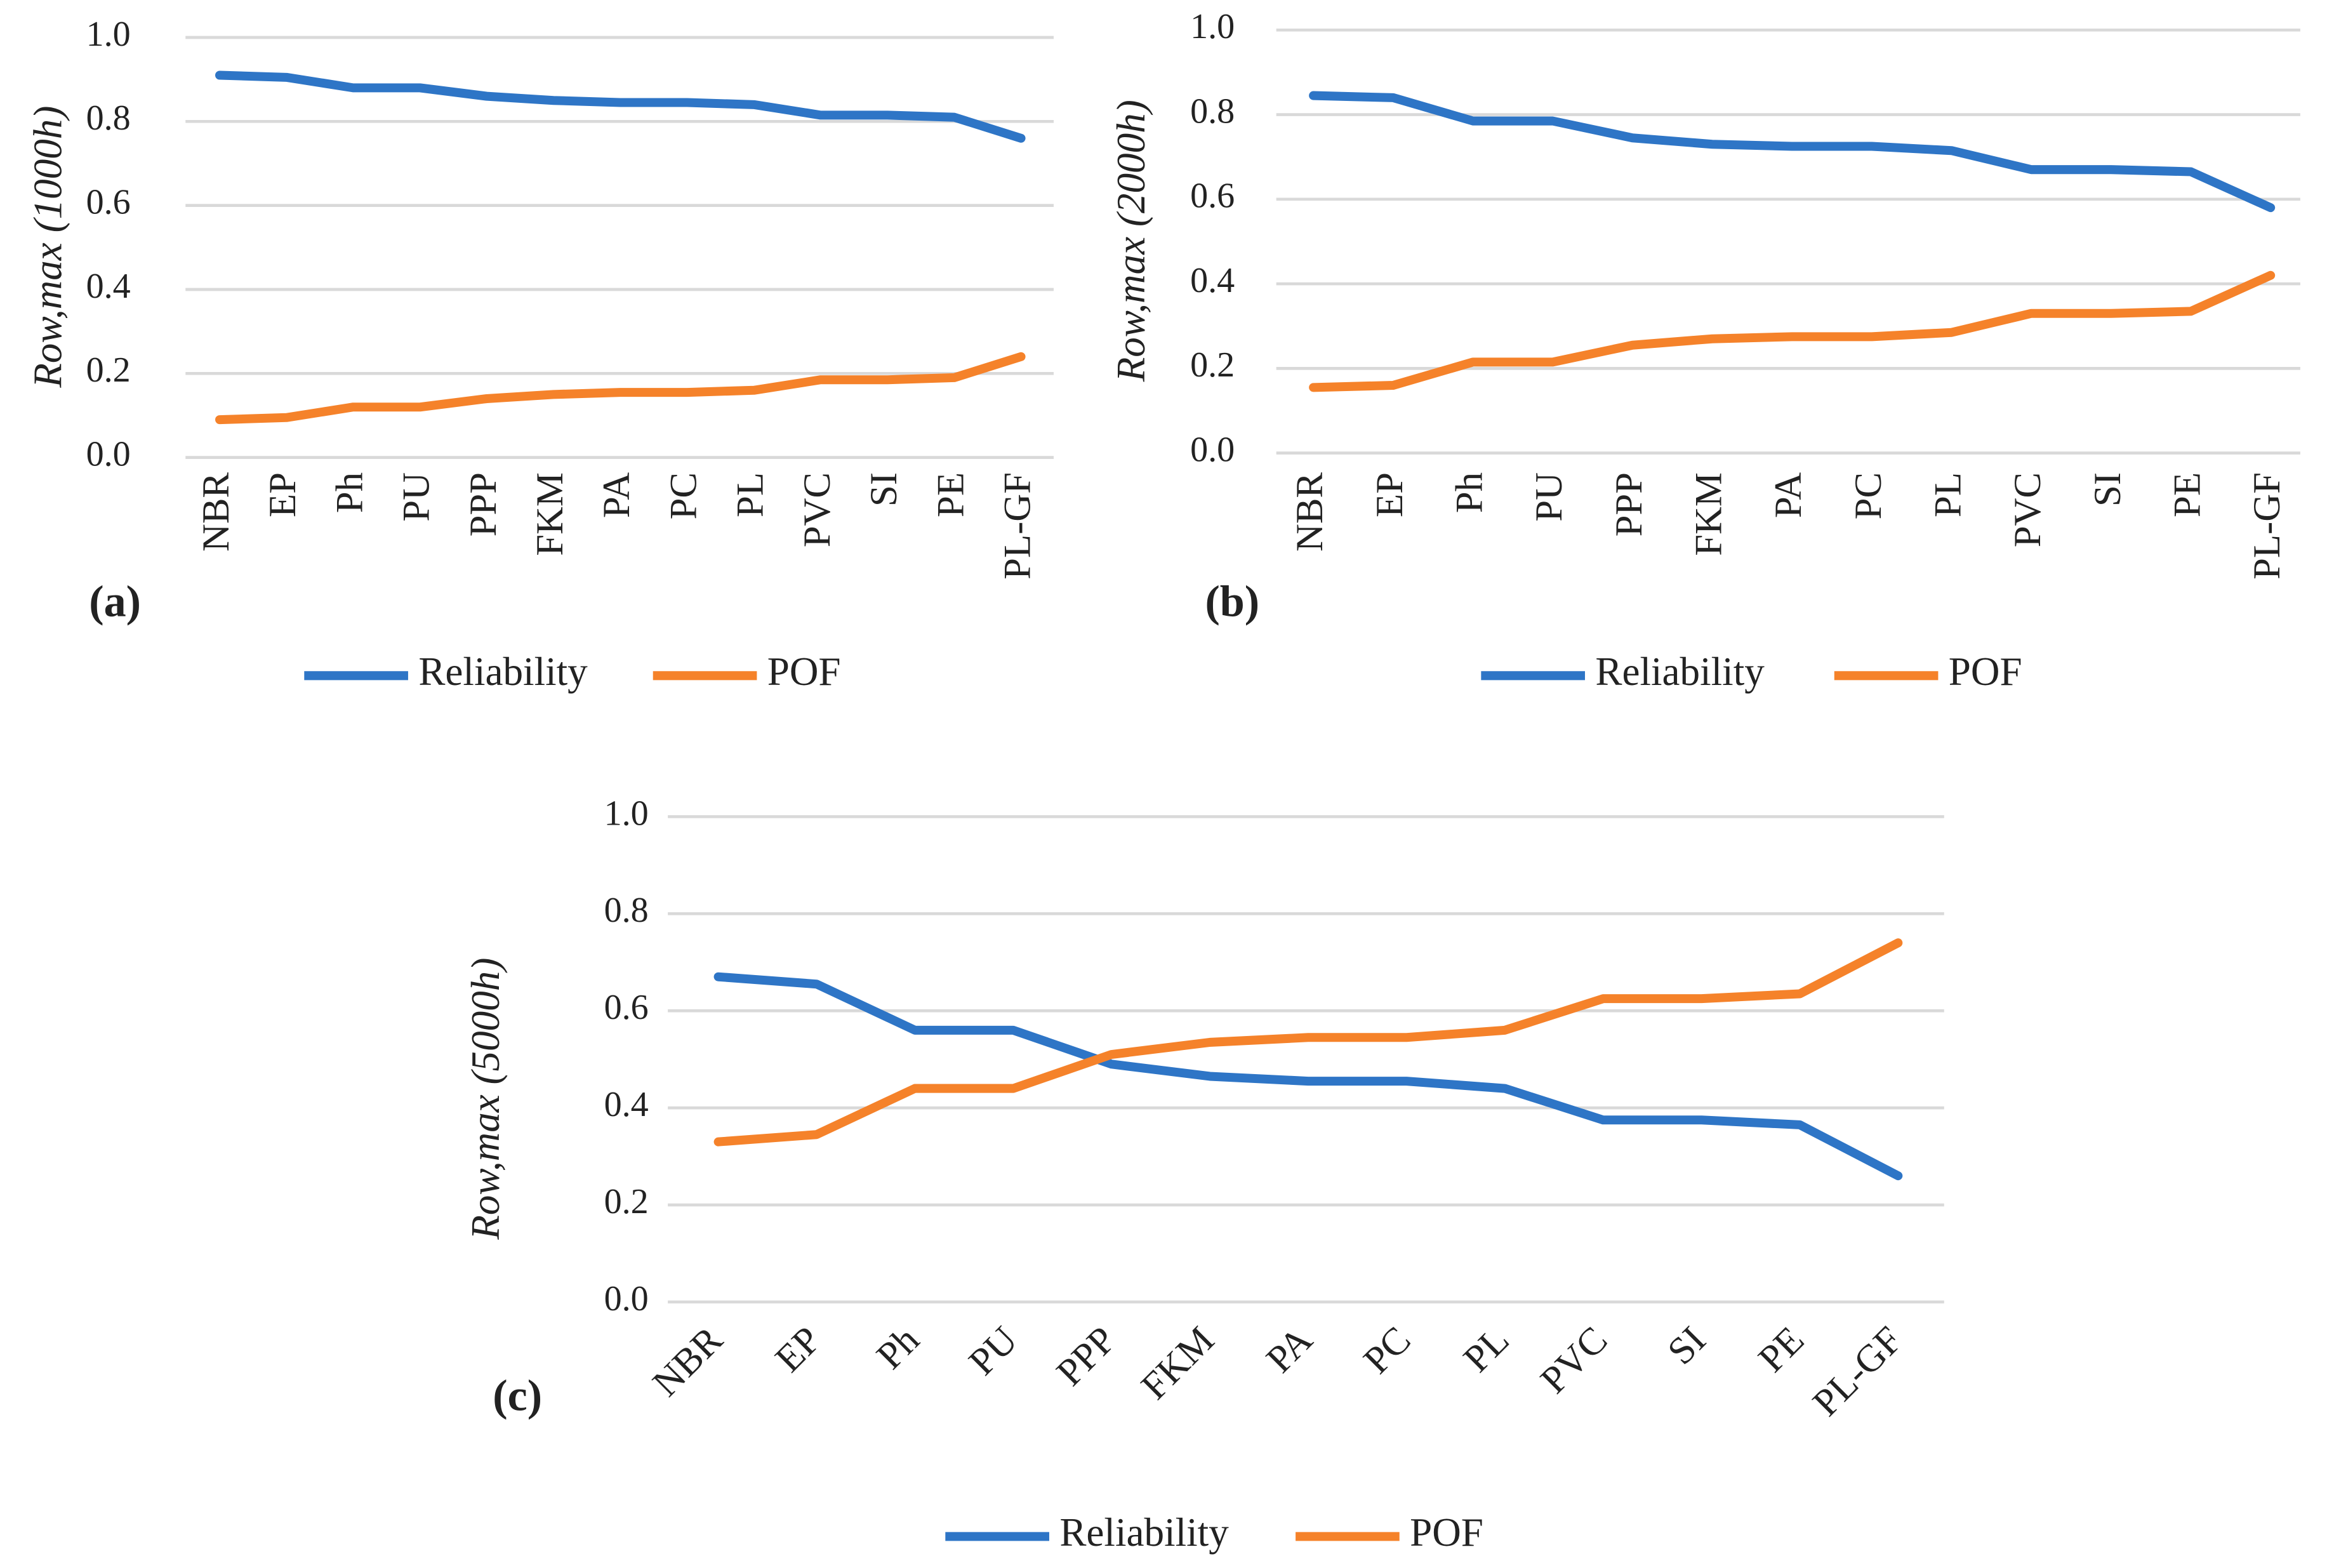 The width and height of the screenshot is (2327, 1568). I want to click on y-axis-label: Row,max (1000h), so click(47, 247).